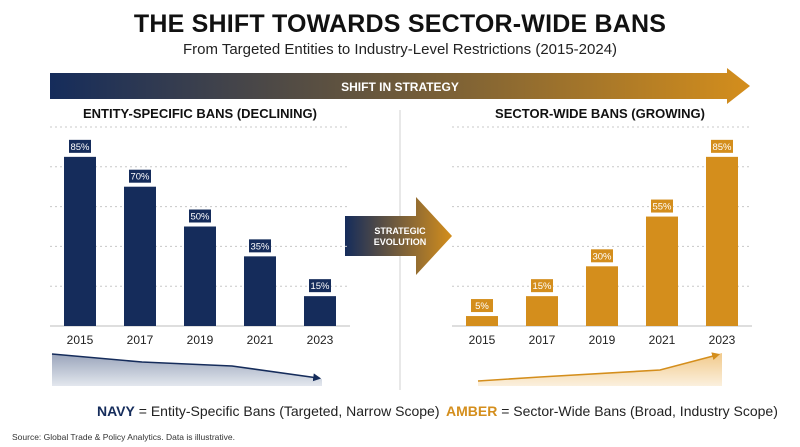  I want to click on sector-tick-label-2015: 2015, so click(482, 340).